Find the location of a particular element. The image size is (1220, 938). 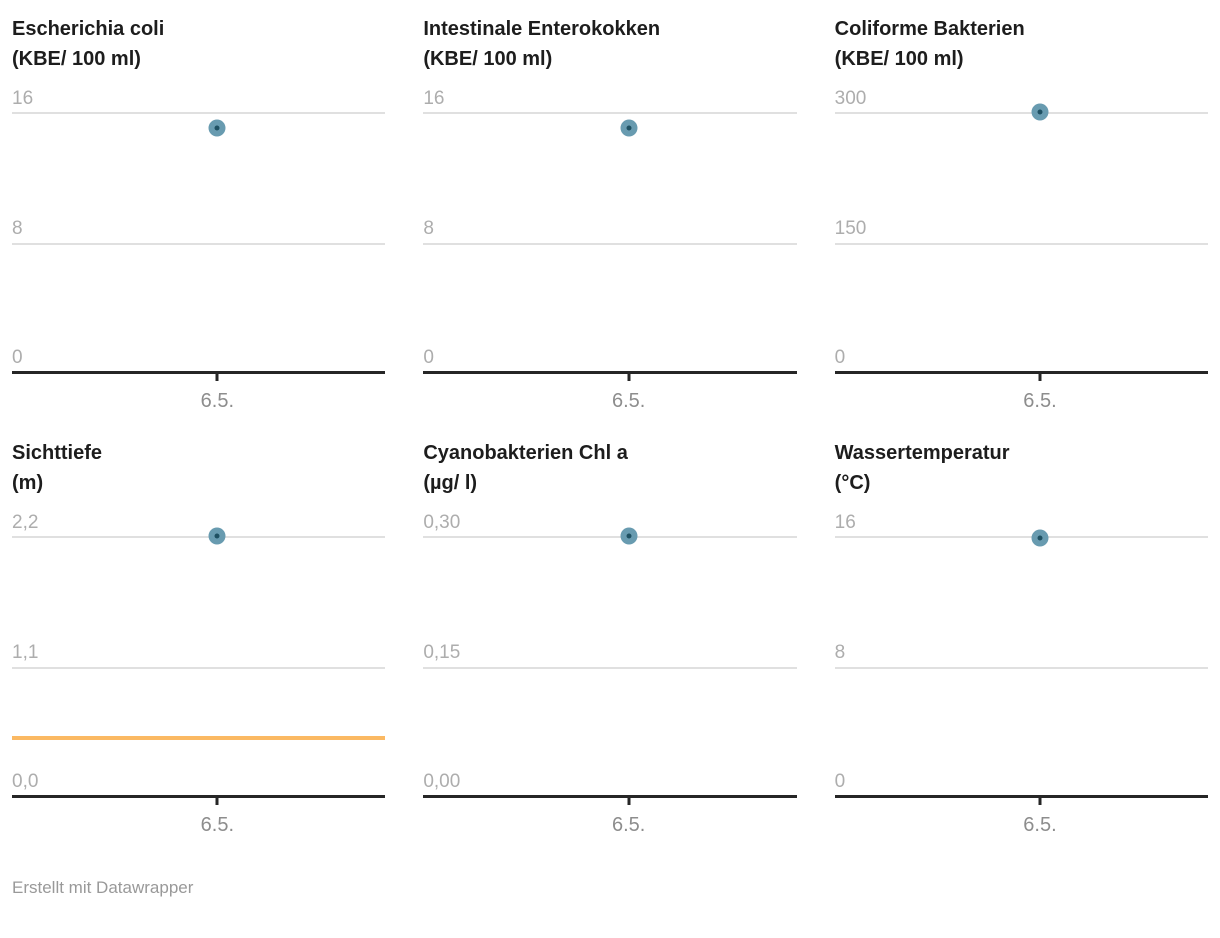

panel-unit-label: (m) is located at coordinates (28, 483).